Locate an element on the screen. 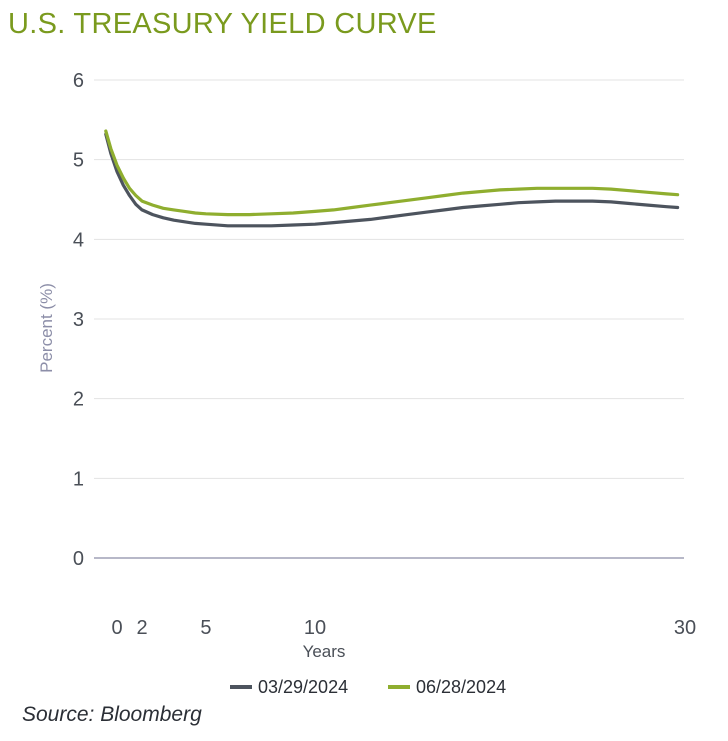  legend-label: 03/29/2024 is located at coordinates (303, 687).